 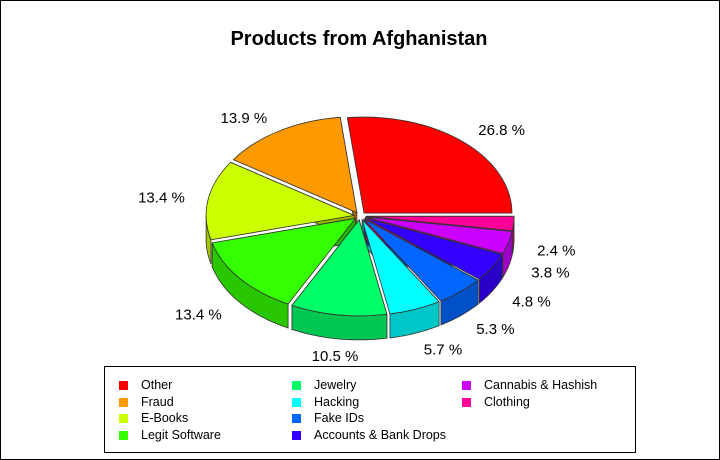 What do you see at coordinates (157, 401) in the screenshot?
I see `legend-label: Fraud` at bounding box center [157, 401].